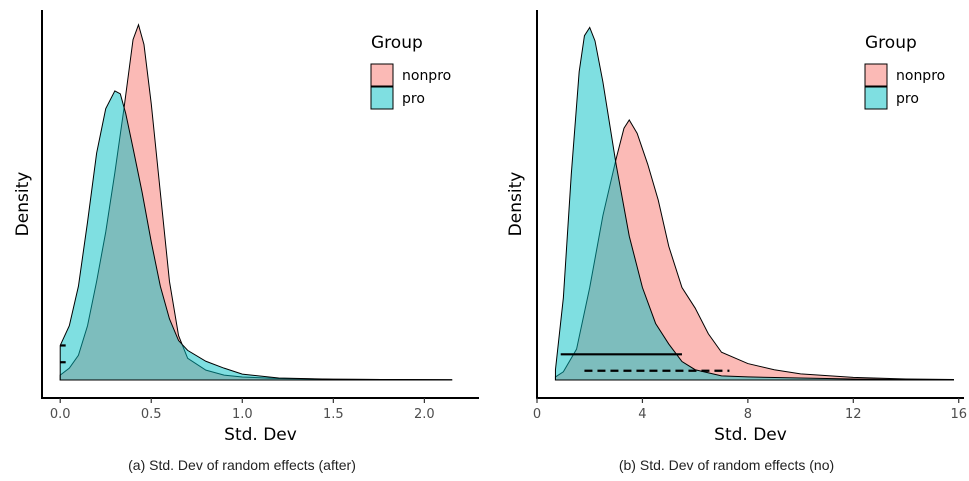 Image resolution: width=969 pixels, height=481 pixels. I want to click on x-tick-label: 2.0, so click(424, 414).